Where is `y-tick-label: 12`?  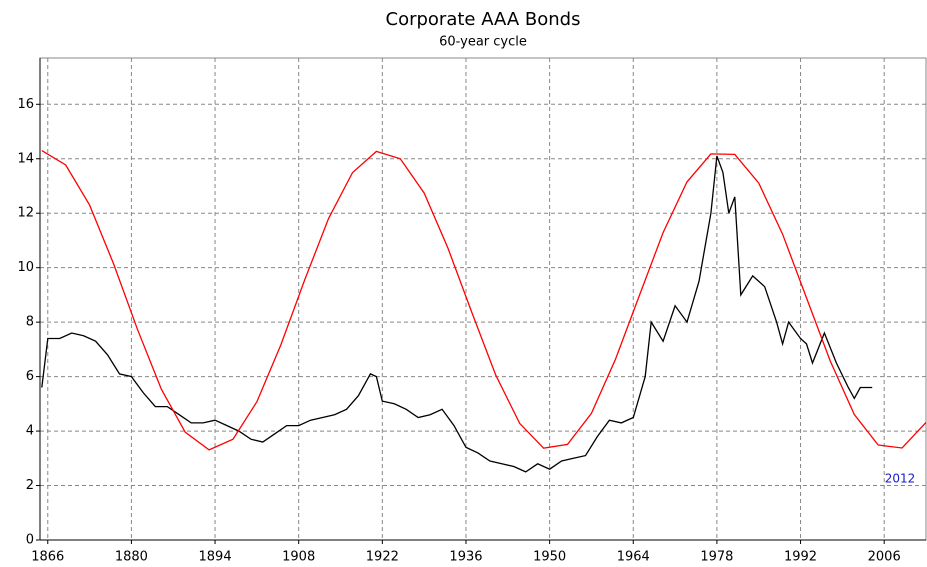 y-tick-label: 12 is located at coordinates (25, 213).